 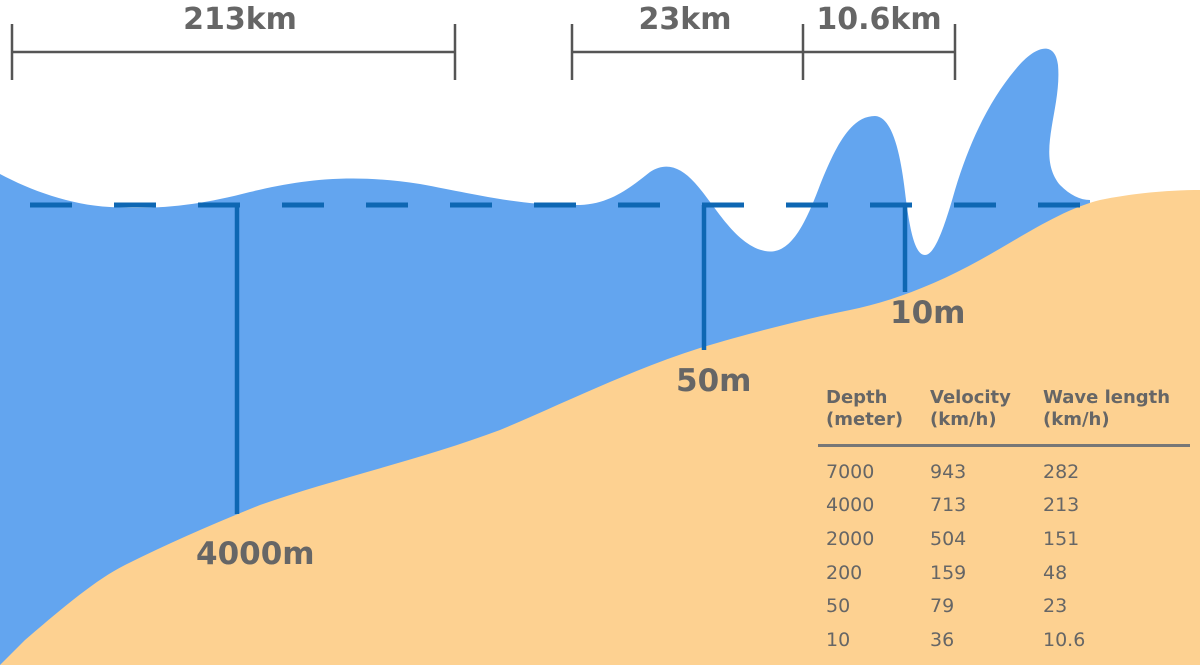 What do you see at coordinates (880, 52) in the screenshot?
I see `bracket-10.6km` at bounding box center [880, 52].